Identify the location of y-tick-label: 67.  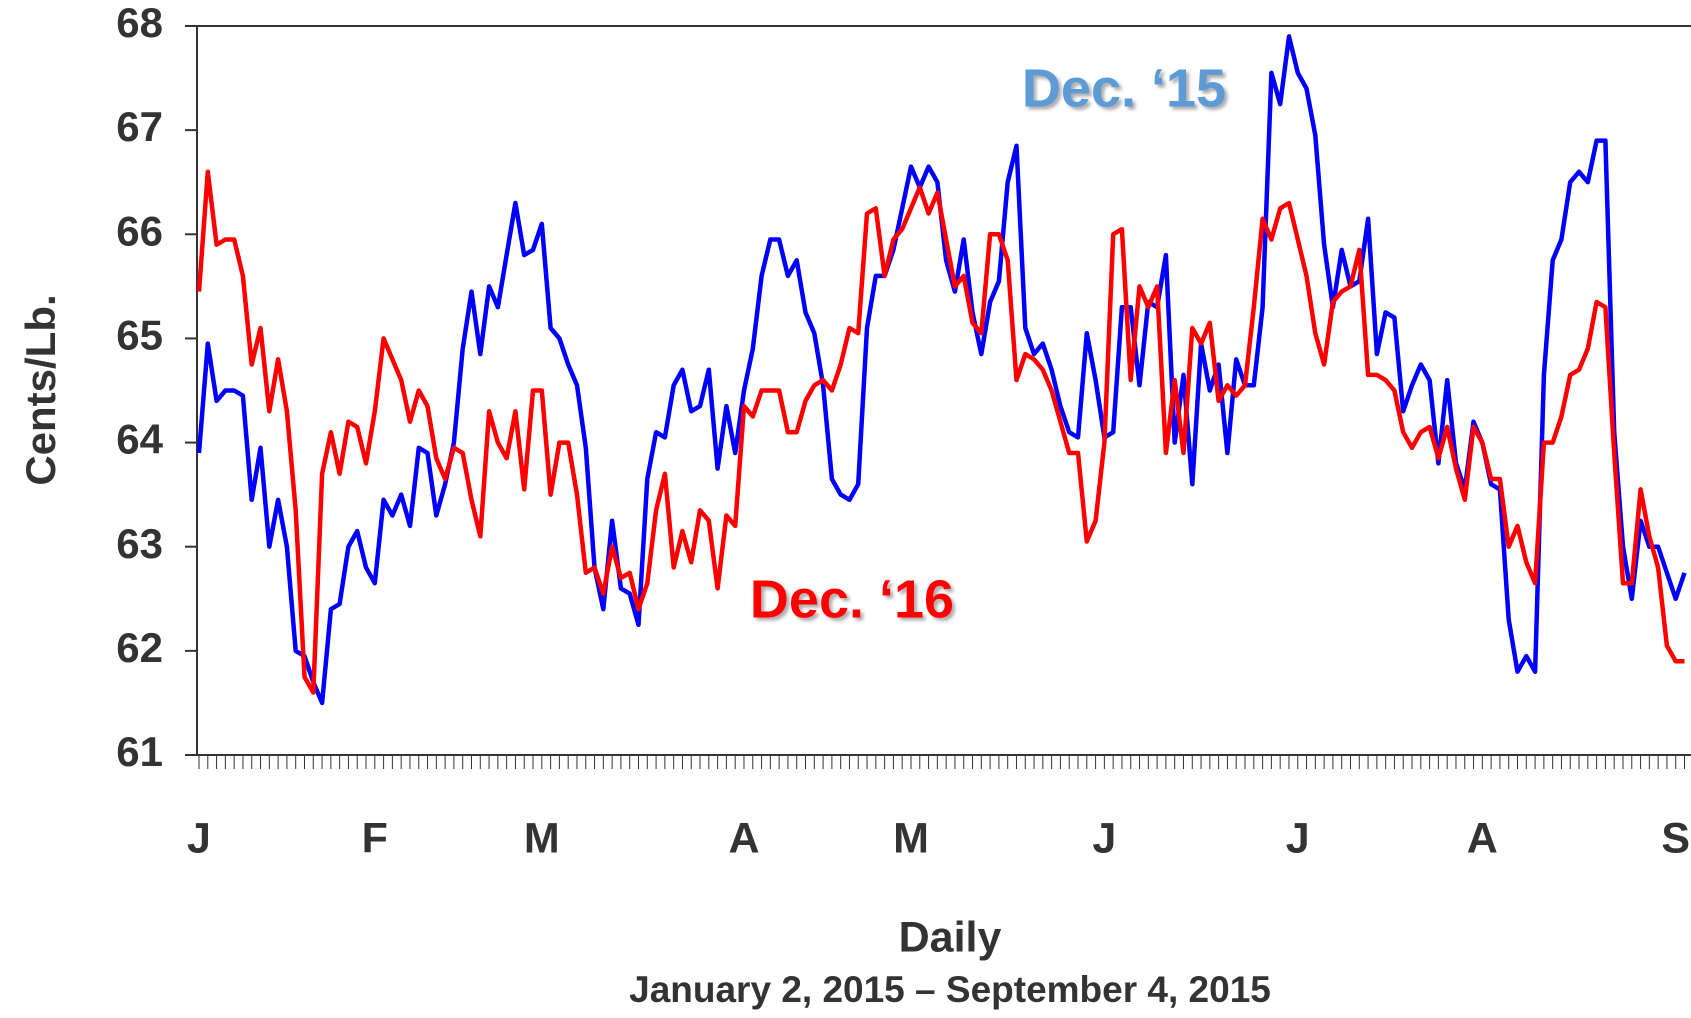
(139, 126).